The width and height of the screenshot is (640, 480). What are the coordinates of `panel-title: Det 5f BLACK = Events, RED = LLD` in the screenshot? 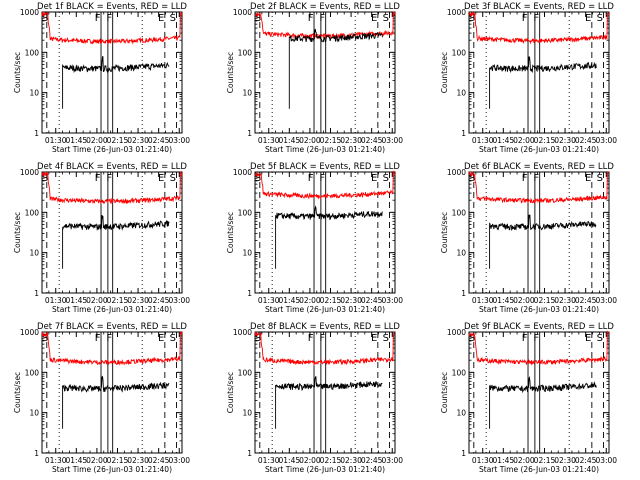 It's located at (325, 167).